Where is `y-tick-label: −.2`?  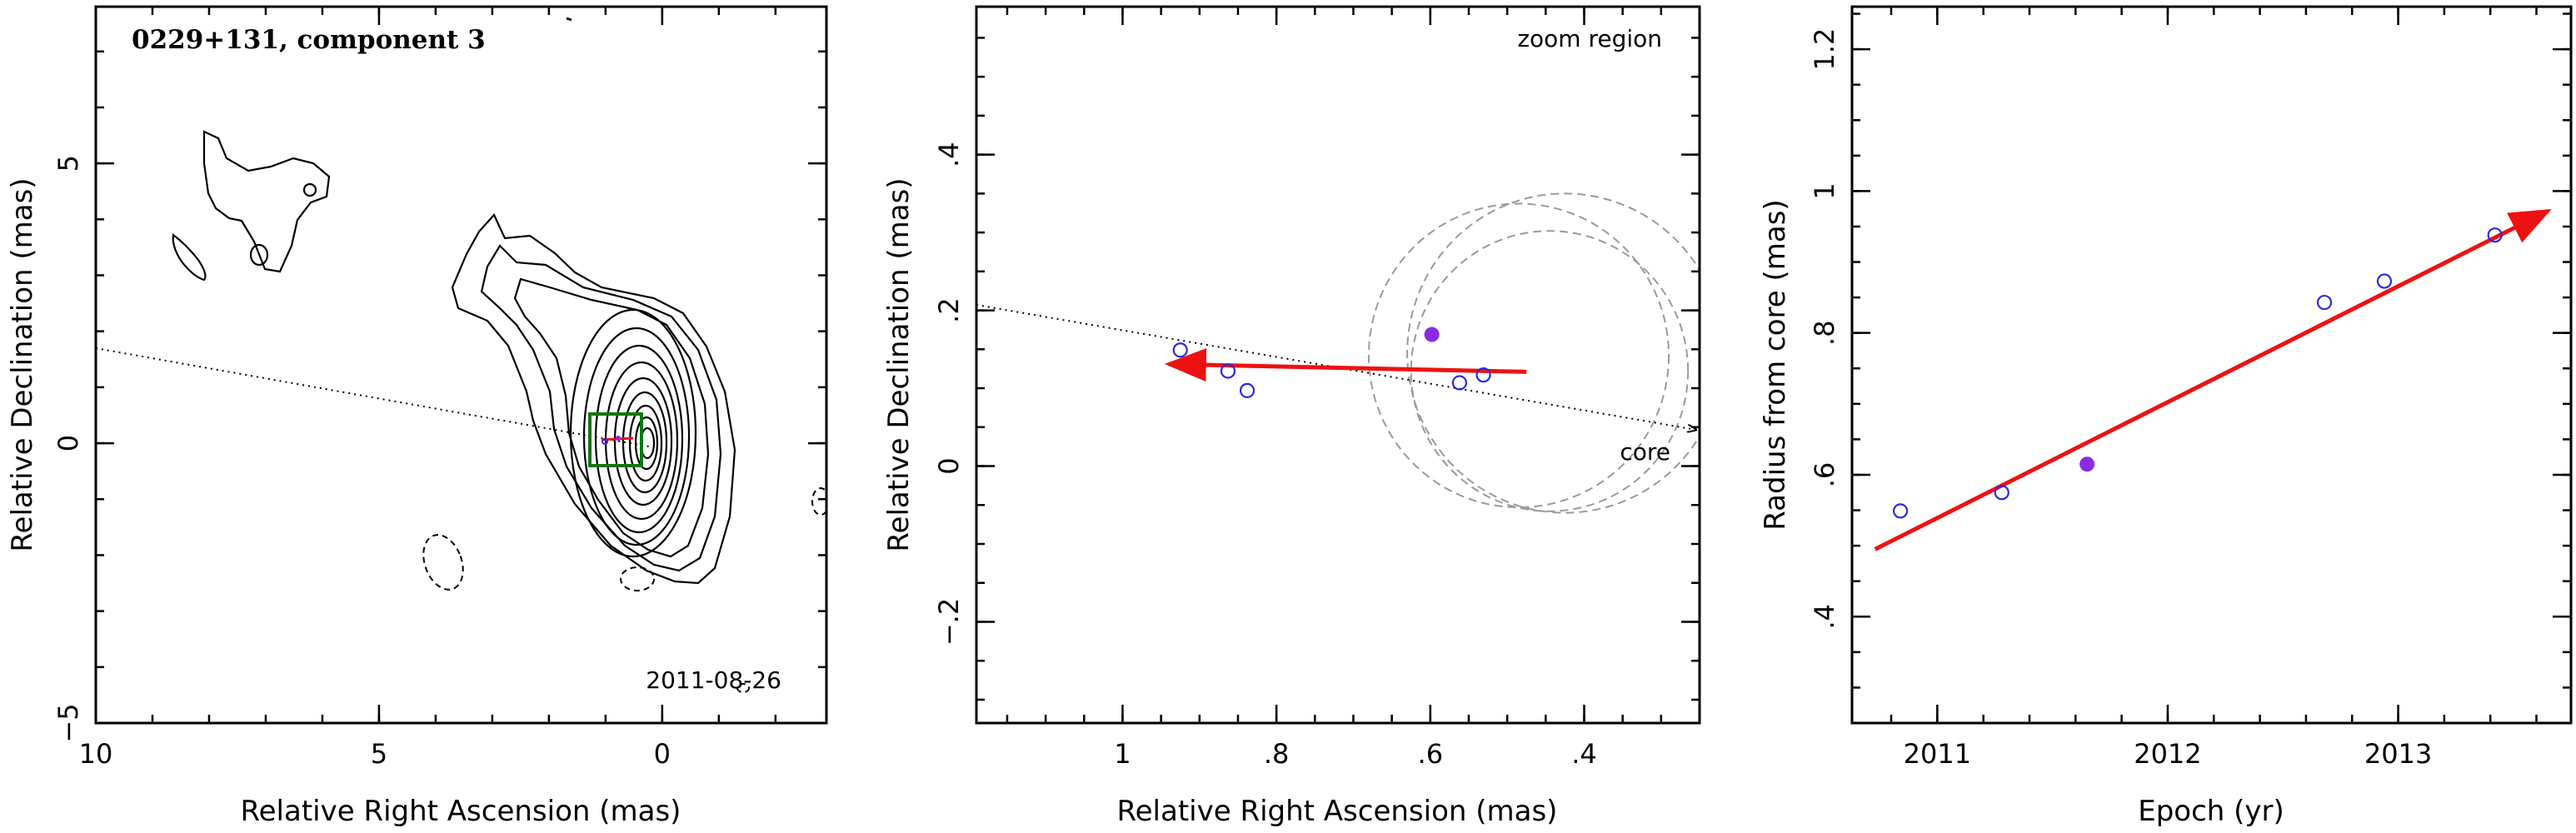
y-tick-label: −.2 is located at coordinates (949, 622).